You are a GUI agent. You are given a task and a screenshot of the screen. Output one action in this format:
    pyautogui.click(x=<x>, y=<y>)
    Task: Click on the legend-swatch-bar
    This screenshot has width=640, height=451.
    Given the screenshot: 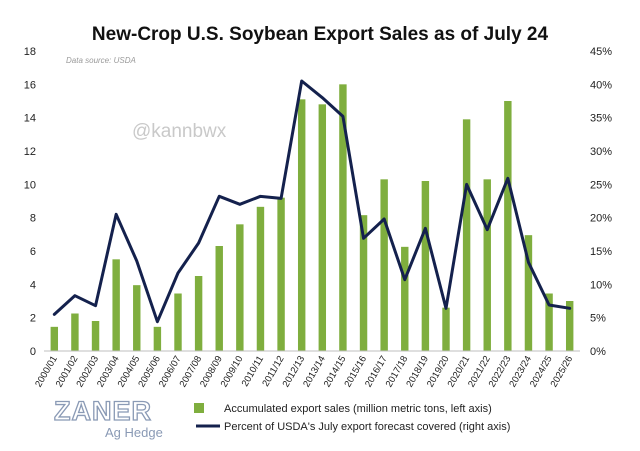 What is the action you would take?
    pyautogui.click(x=199, y=408)
    